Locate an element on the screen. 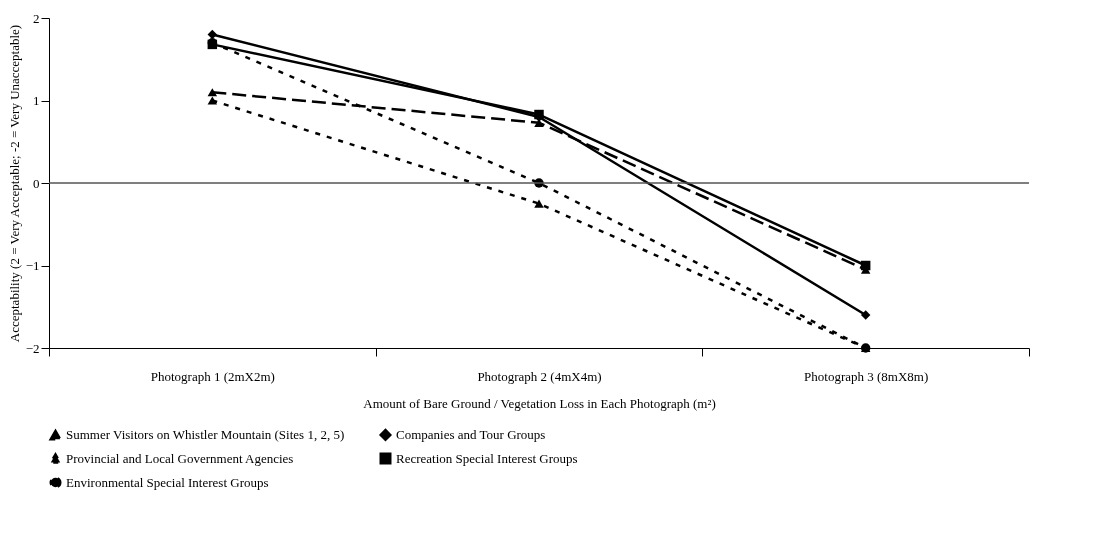  x-tick-label: Photograph 3 (8mX8m) is located at coordinates (866, 376).